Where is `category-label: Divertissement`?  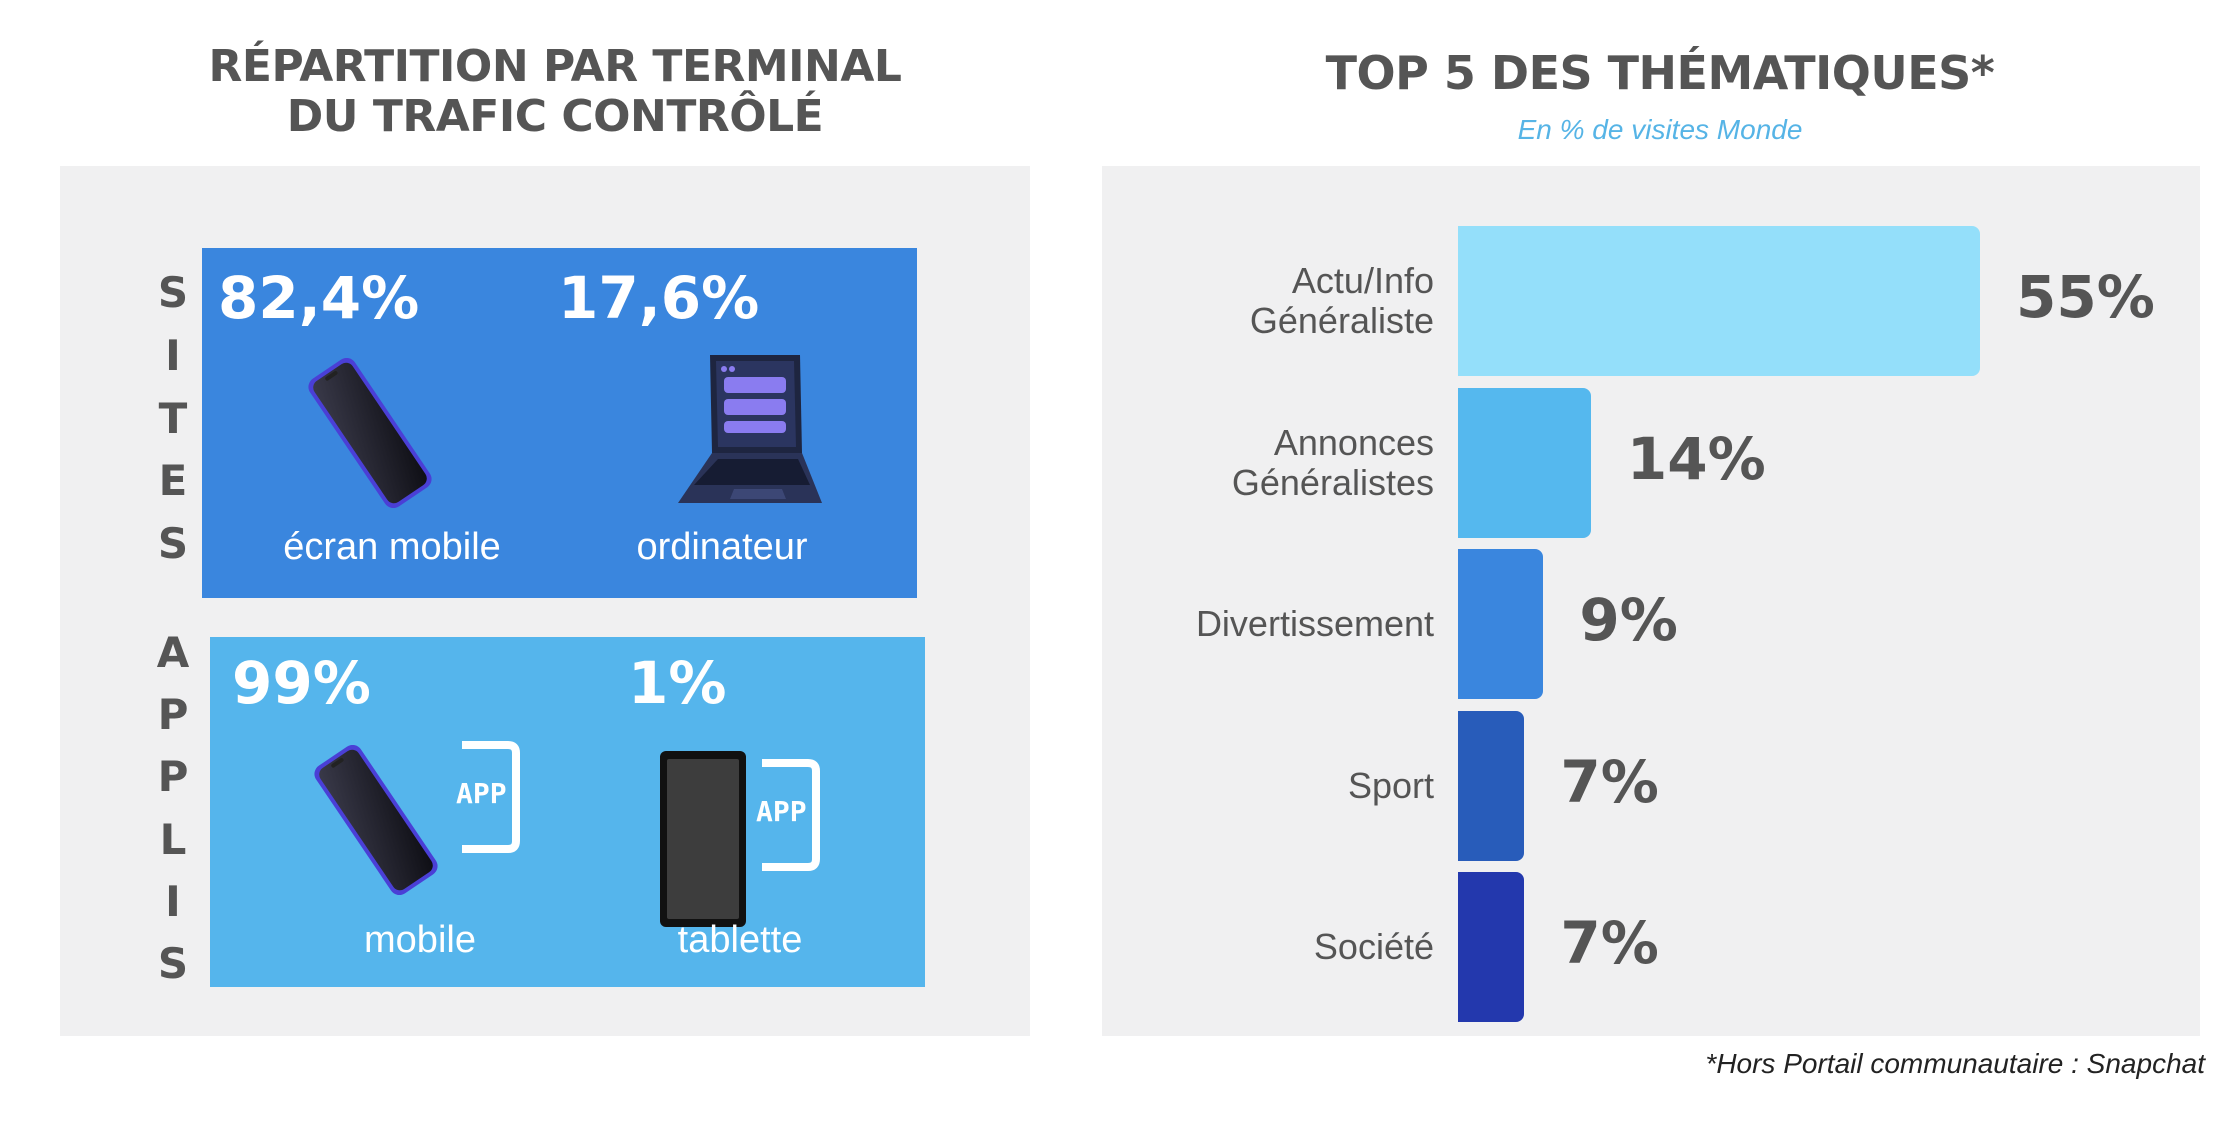 category-label: Divertissement is located at coordinates (1268, 624).